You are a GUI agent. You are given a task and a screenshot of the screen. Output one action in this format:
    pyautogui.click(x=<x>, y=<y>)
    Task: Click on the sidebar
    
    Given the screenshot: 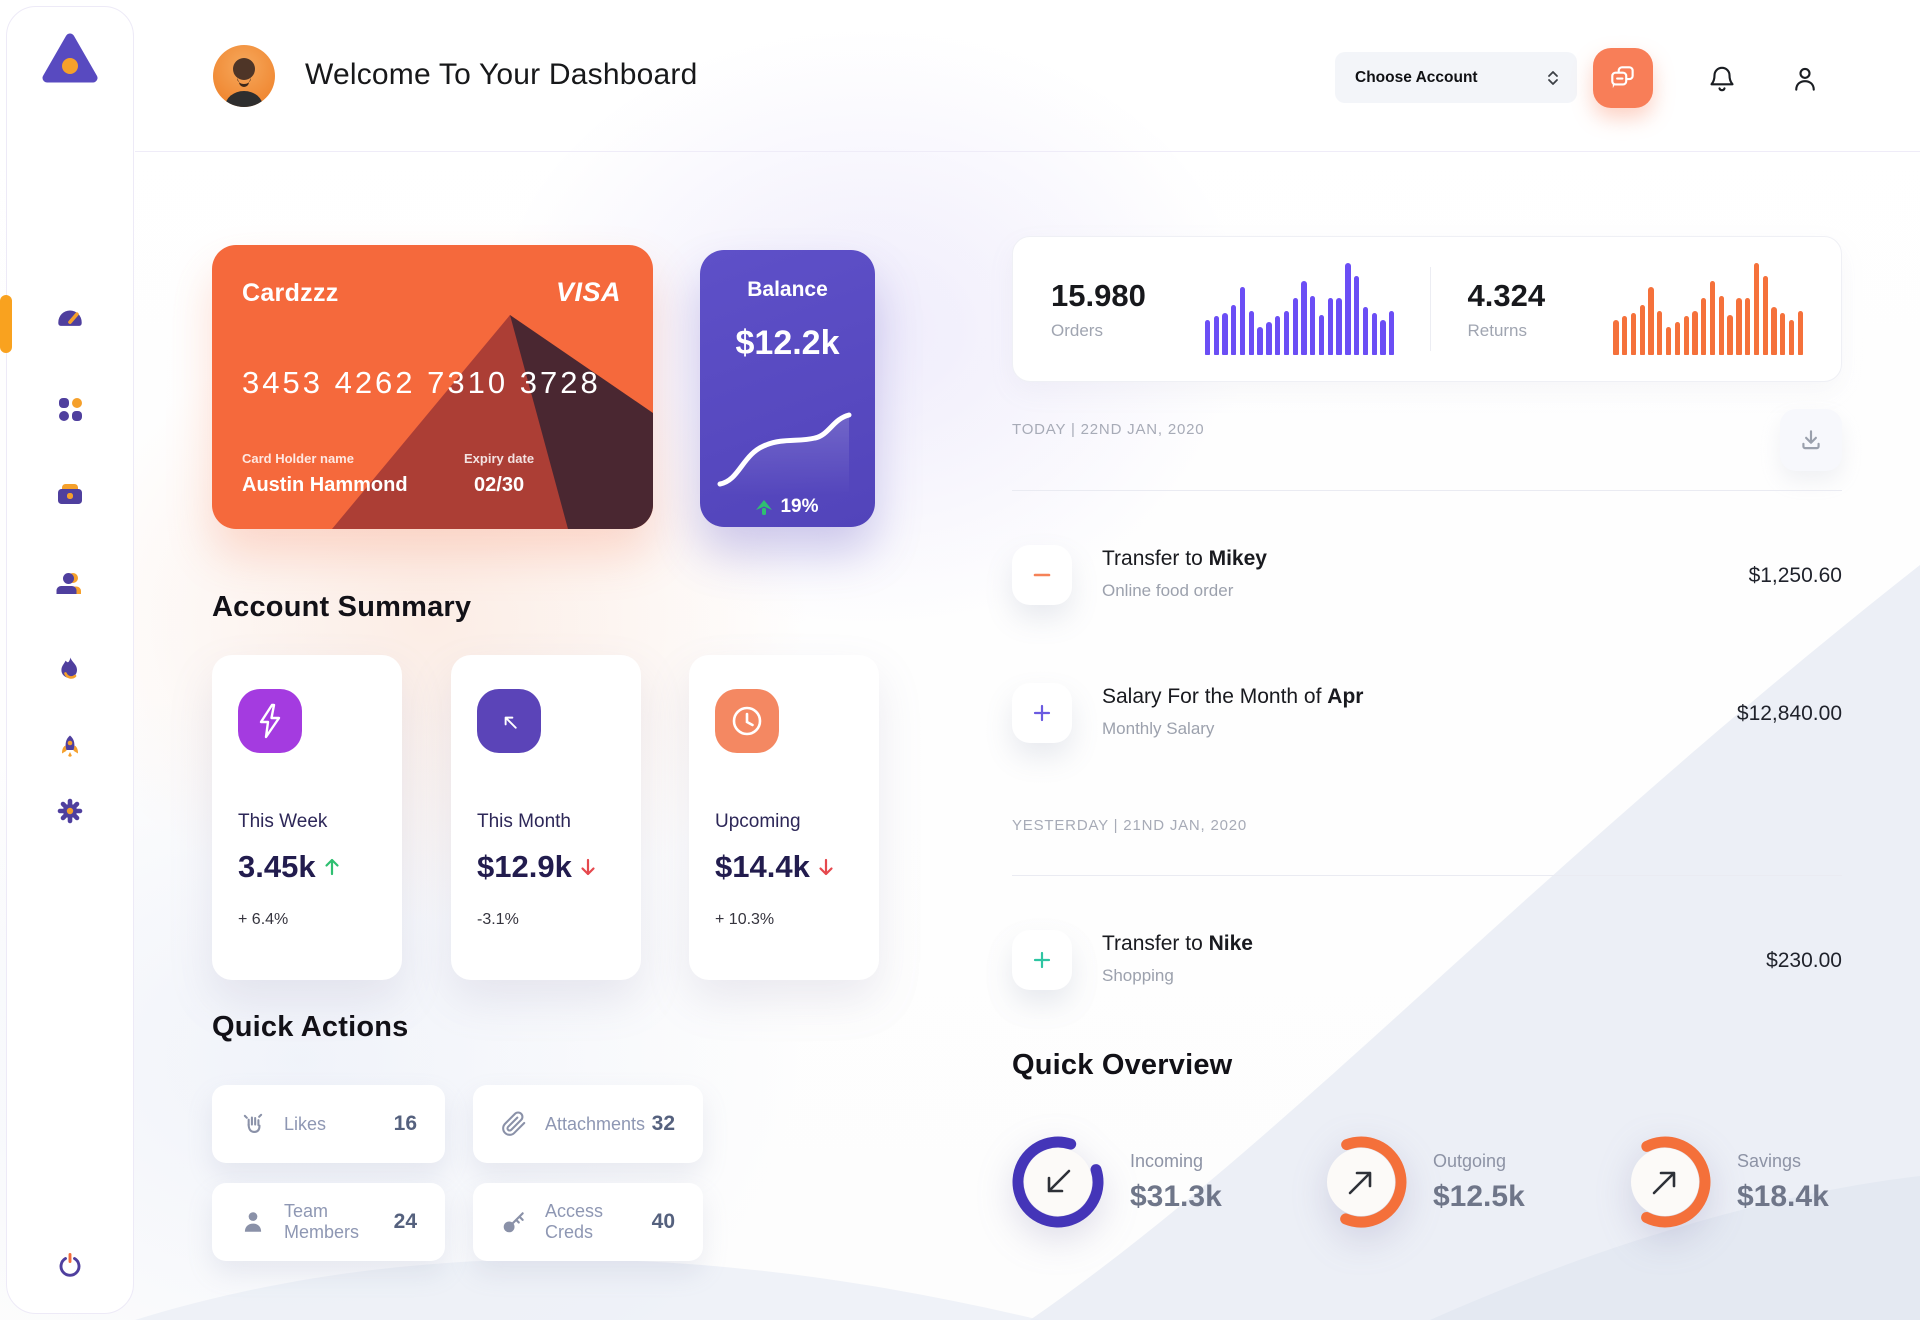 What is the action you would take?
    pyautogui.click(x=67, y=660)
    